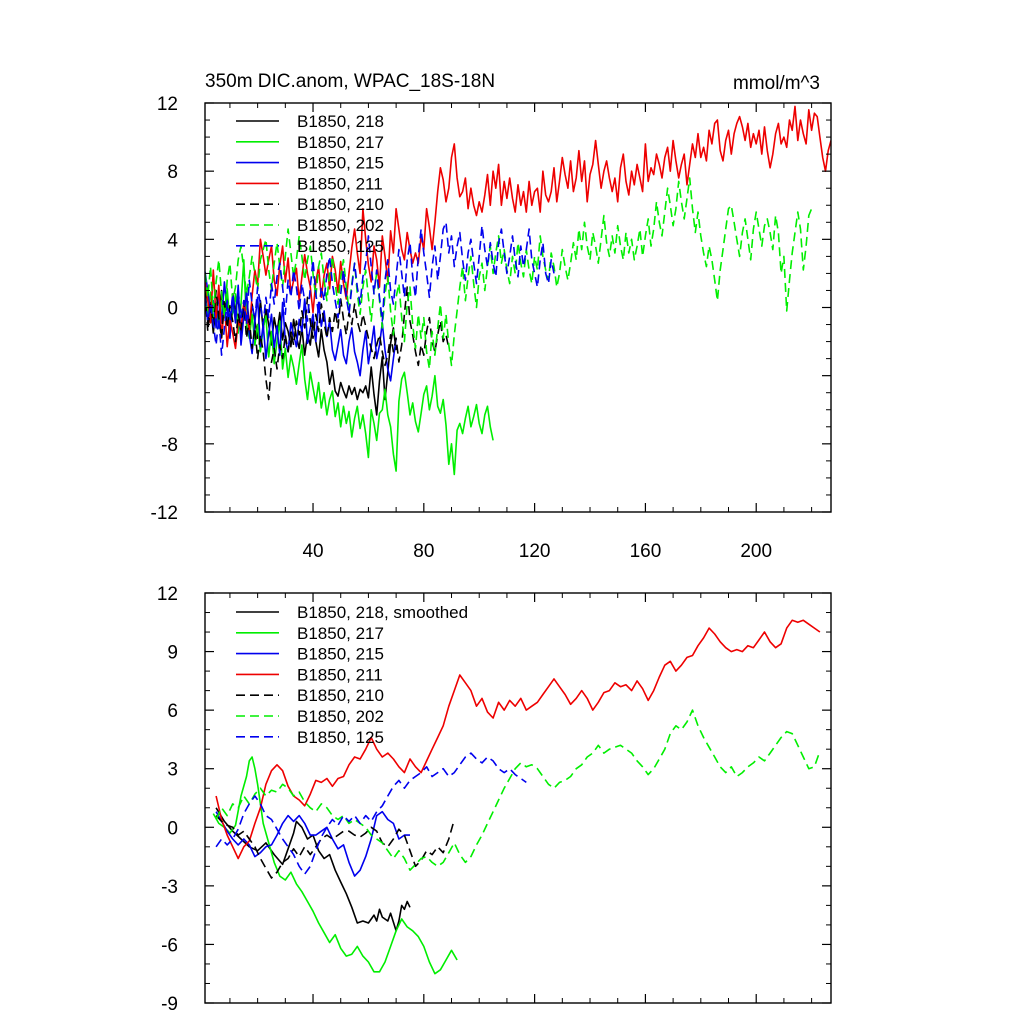 The image size is (1024, 1024). What do you see at coordinates (167, 594) in the screenshot?
I see `bottom-y-tick-label: 12` at bounding box center [167, 594].